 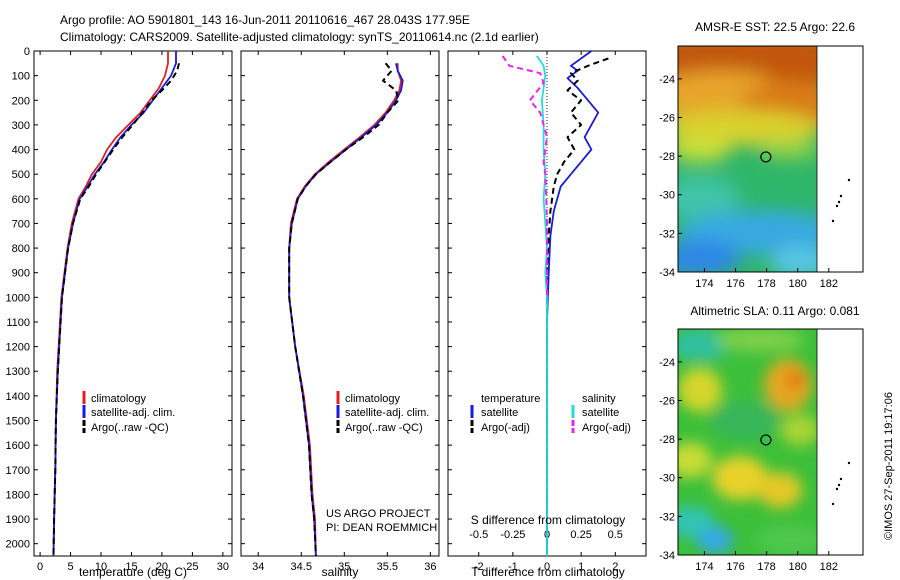 What do you see at coordinates (18, 422) in the screenshot?
I see `depth-tick-label: 1500` at bounding box center [18, 422].